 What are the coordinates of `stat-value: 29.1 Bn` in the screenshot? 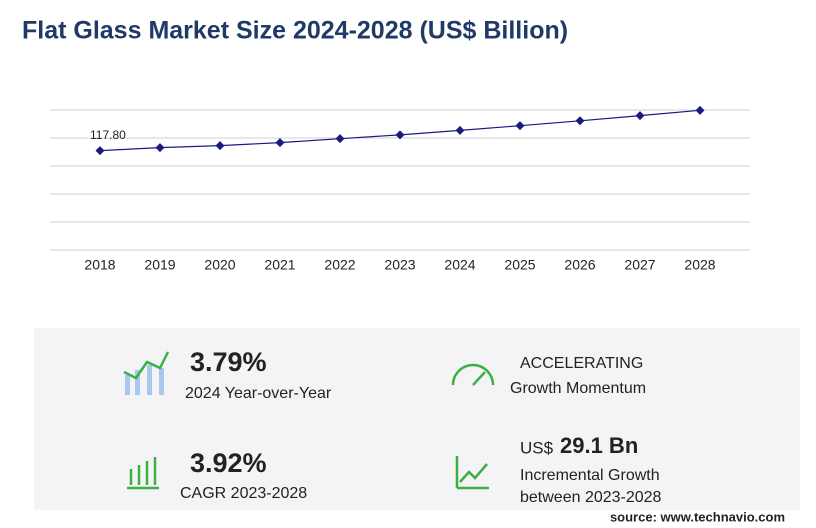 It's located at (599, 445).